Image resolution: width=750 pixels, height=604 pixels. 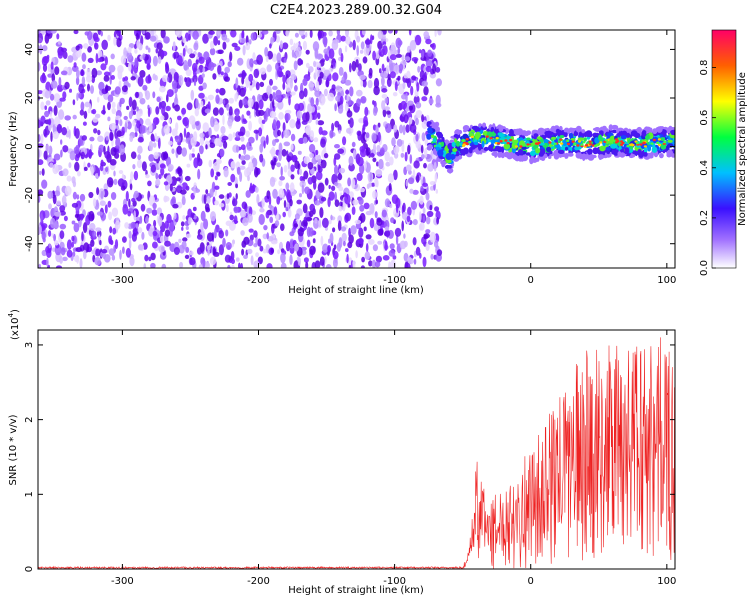 I want to click on spectrogram-y-label: Frequency (Hz), so click(x=13, y=149).